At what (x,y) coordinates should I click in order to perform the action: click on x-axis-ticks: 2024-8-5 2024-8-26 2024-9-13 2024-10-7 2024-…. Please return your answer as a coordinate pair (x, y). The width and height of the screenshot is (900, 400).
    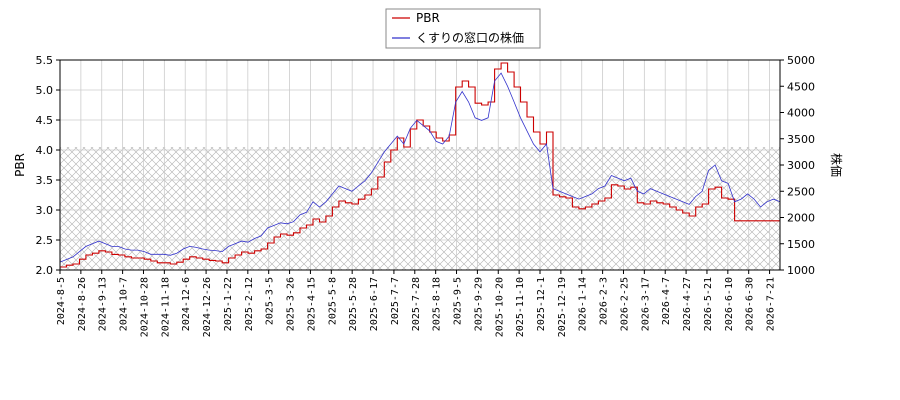
    Looking at the image, I should click on (416, 303).